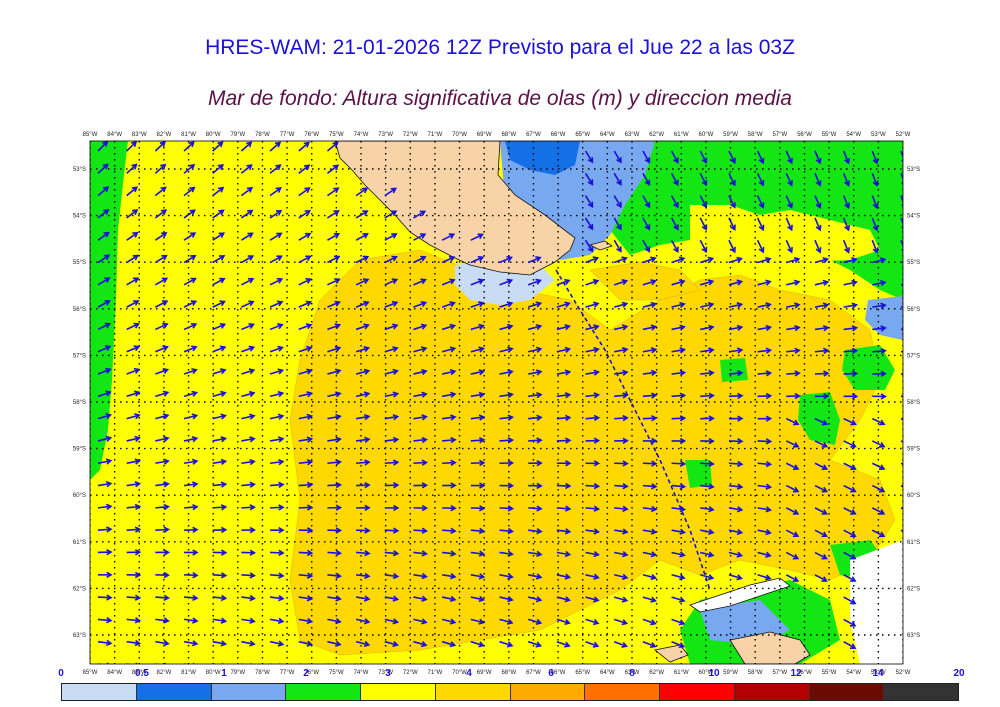 Image resolution: width=1000 pixels, height=707 pixels. Describe the element at coordinates (533, 135) in the screenshot. I see `longitude-label: 67°W` at that location.